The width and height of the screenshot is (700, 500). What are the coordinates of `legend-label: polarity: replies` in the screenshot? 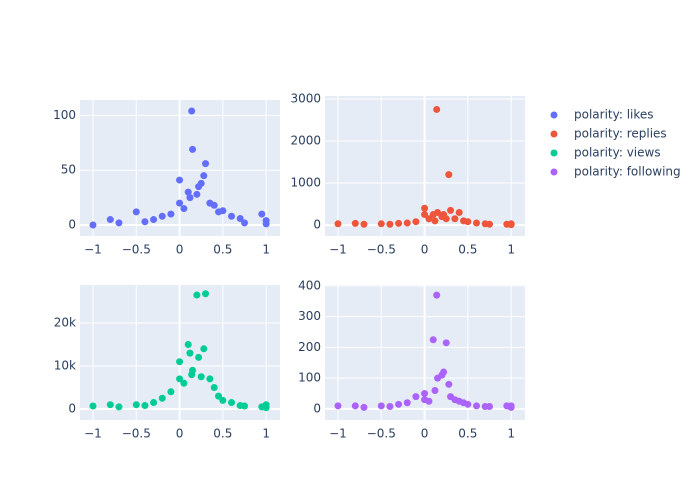 It's located at (620, 134).